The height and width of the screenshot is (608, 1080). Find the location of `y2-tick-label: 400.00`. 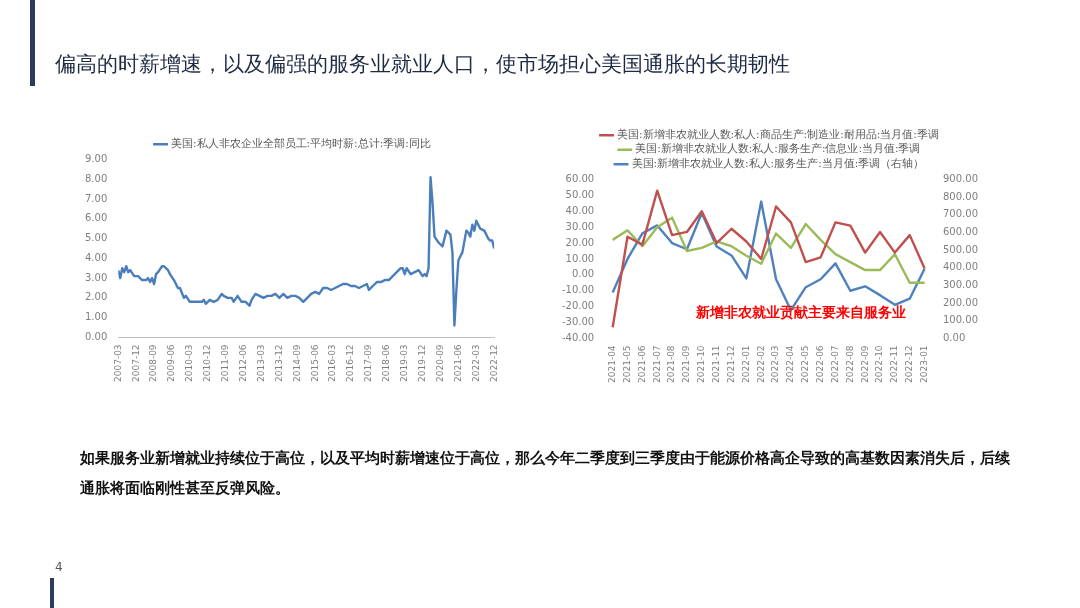

y2-tick-label: 400.00 is located at coordinates (961, 267).